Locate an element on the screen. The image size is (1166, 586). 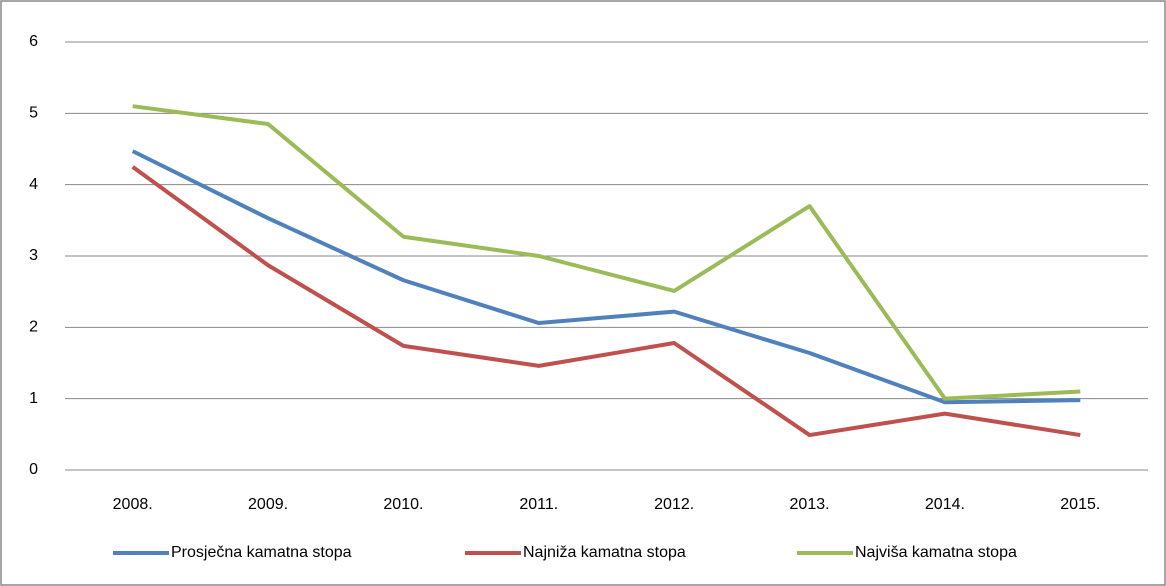
x-tick-label: 2012. is located at coordinates (674, 504).